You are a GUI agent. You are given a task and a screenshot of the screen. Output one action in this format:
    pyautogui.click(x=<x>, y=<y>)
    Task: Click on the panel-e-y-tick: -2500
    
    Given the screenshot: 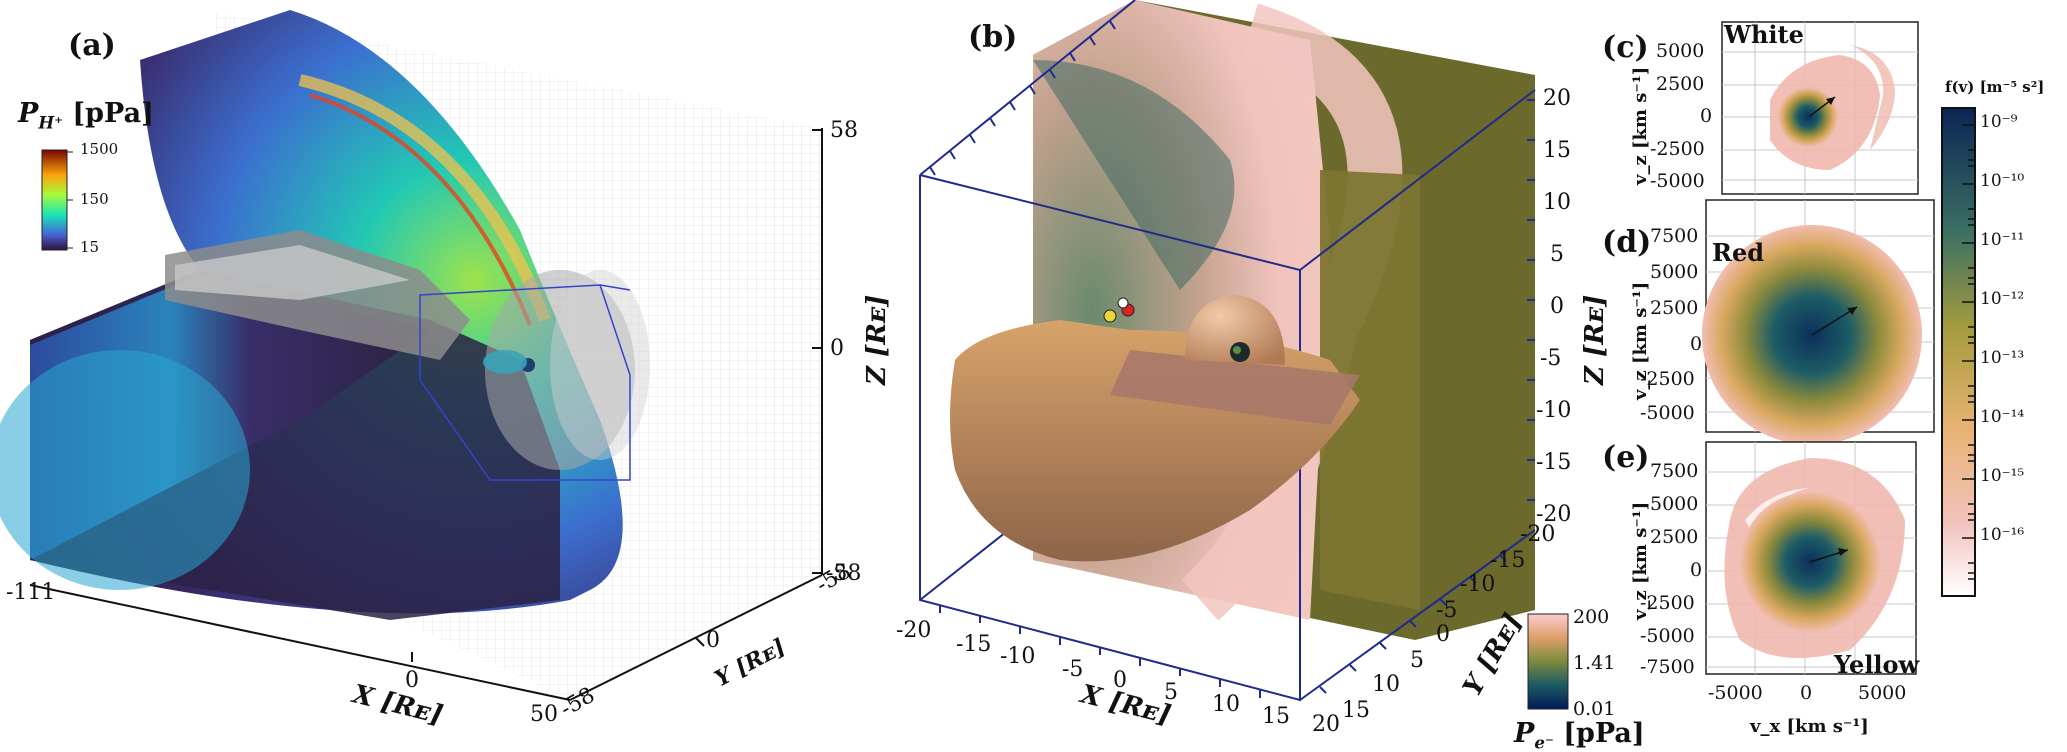 What is the action you would take?
    pyautogui.click(x=1667, y=603)
    